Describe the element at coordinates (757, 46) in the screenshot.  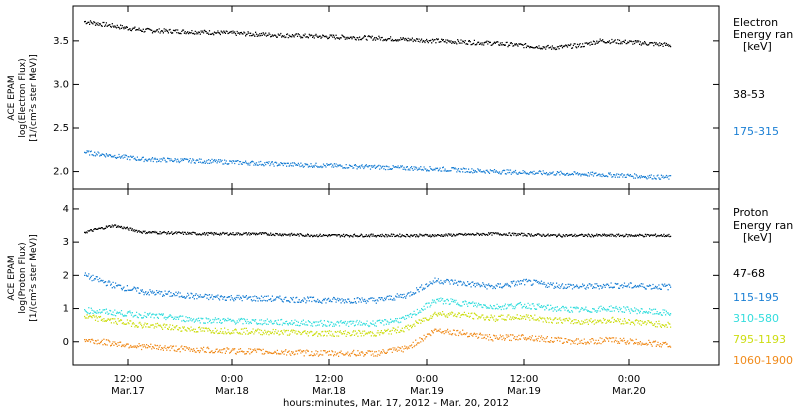
I see `electron-legend-heading-3: [keV]` at that location.